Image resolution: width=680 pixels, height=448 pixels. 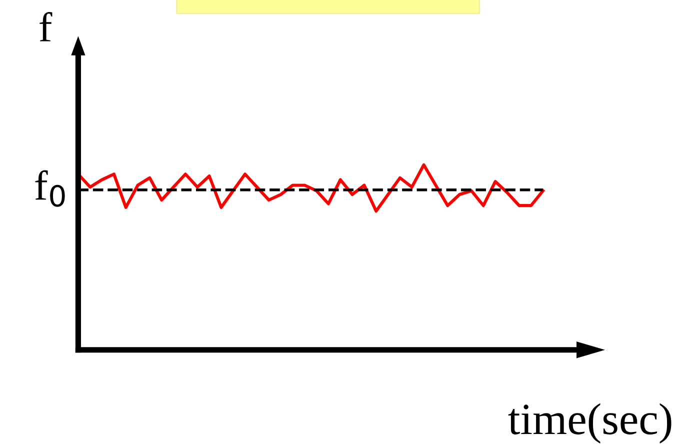 I want to click on ref-line-label: f$_{0}$, so click(x=50, y=188).